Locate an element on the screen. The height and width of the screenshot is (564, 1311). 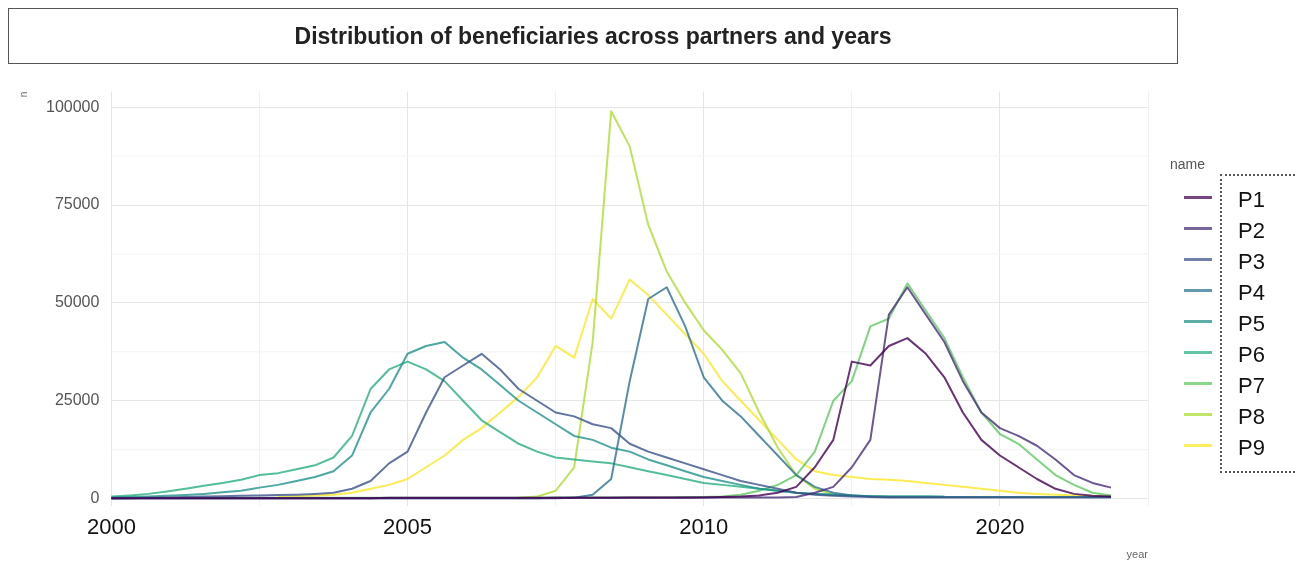
y-axis-title: n is located at coordinates (23, 94).